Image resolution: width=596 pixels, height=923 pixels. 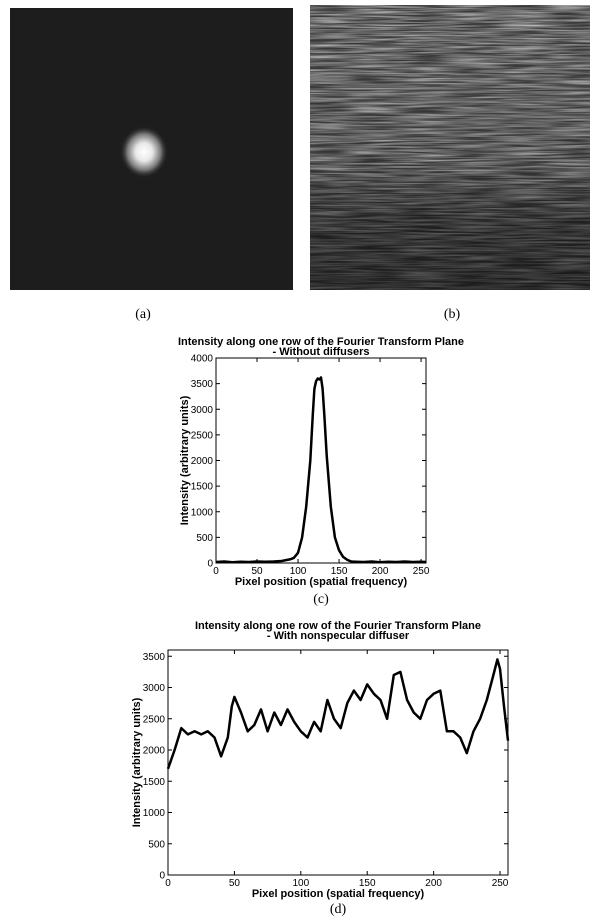 I want to click on image-b-shade, so click(x=450, y=147).